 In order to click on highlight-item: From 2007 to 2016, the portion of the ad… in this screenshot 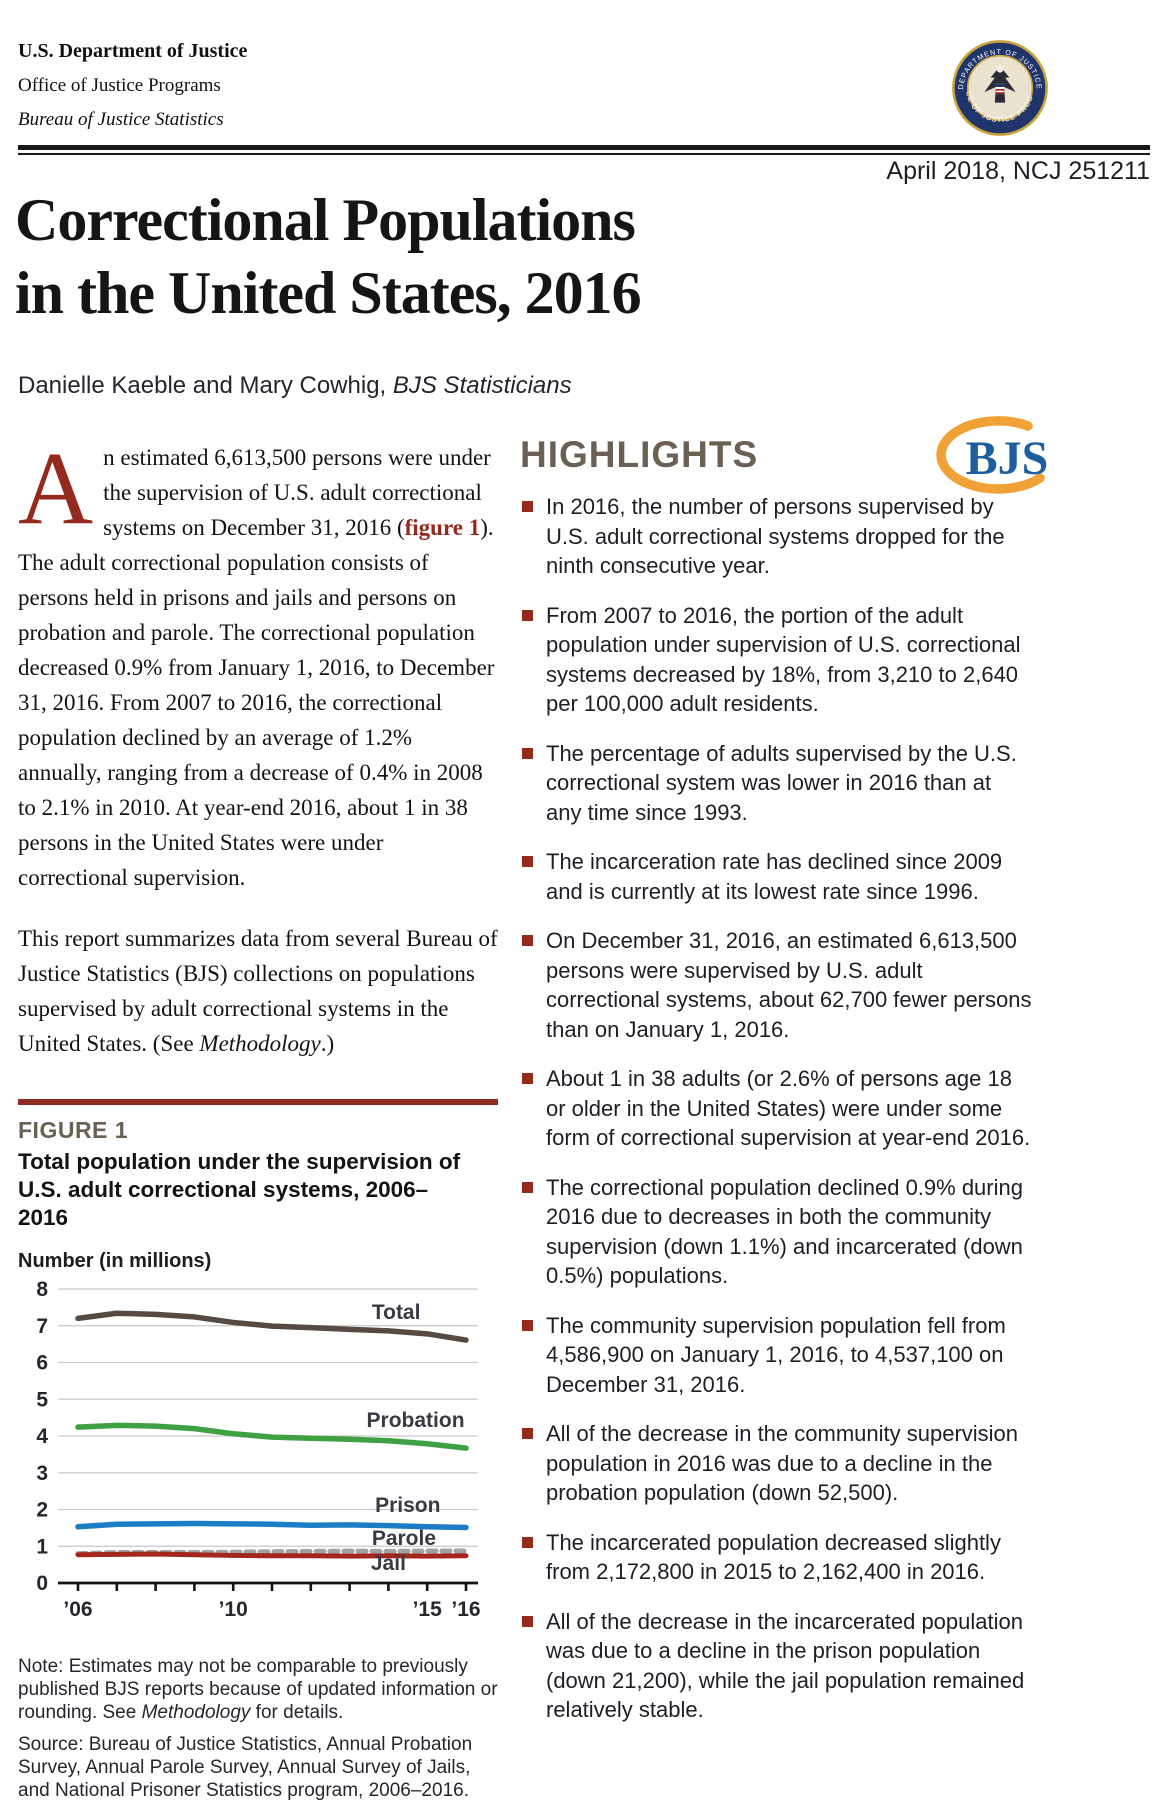, I will do `click(776, 660)`.